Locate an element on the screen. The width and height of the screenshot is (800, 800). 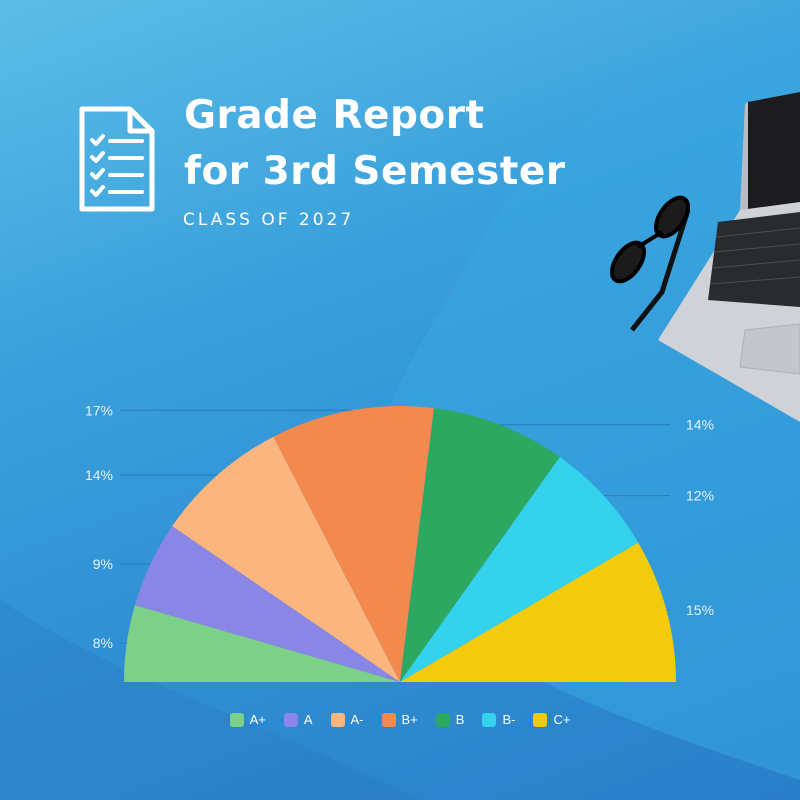
slice-b-minus is located at coordinates (519, 569).